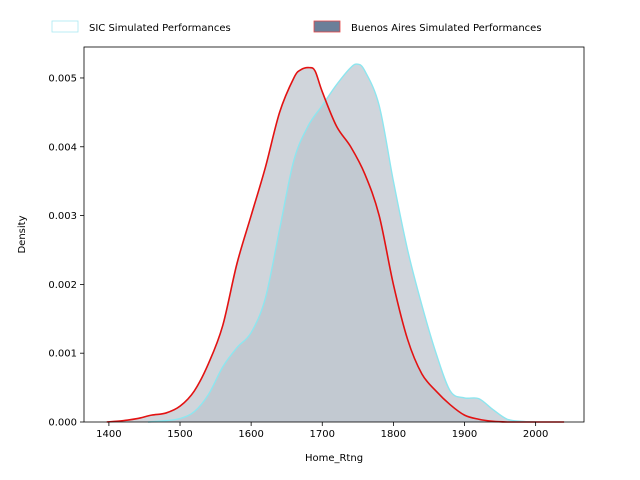 This screenshot has height=480, width=640. Describe the element at coordinates (446, 28) in the screenshot. I see `legend-label-2: Buenos Aires Simulated Performances` at that location.